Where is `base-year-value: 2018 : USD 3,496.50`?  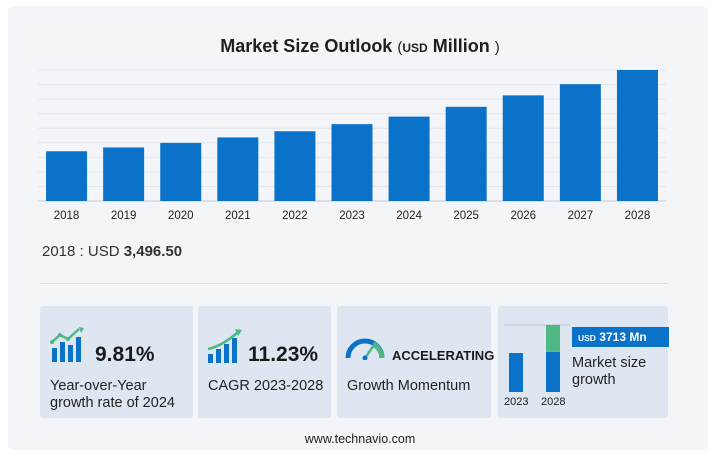 base-year-value: 2018 : USD 3,496.50 is located at coordinates (112, 251).